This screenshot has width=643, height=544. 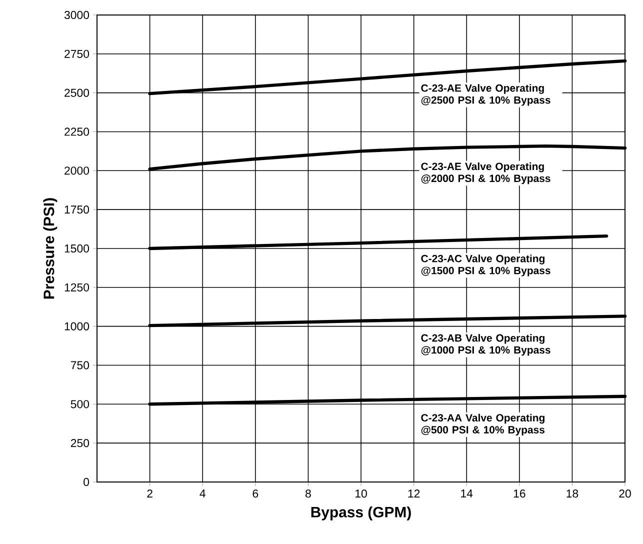 I want to click on x-tick-label: 10, so click(x=361, y=494).